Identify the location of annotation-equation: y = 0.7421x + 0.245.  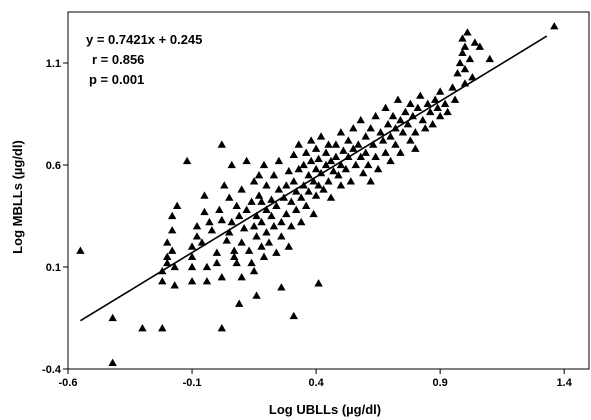
(144, 39).